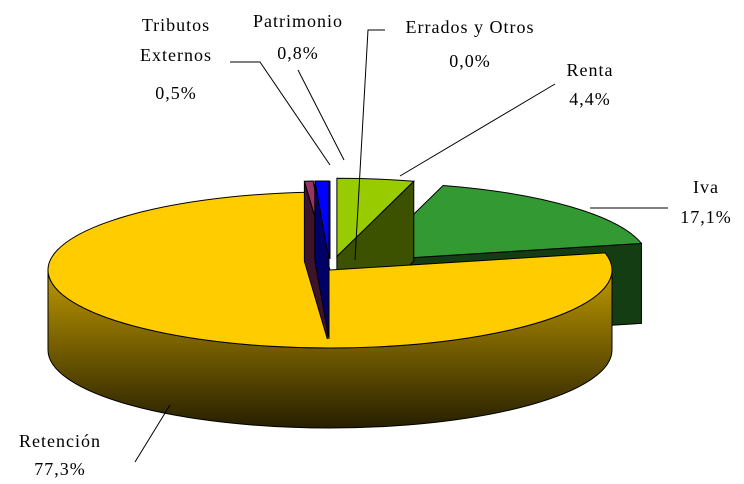 Image resolution: width=744 pixels, height=484 pixels. I want to click on slice-label: Errados y Otros, so click(470, 27).